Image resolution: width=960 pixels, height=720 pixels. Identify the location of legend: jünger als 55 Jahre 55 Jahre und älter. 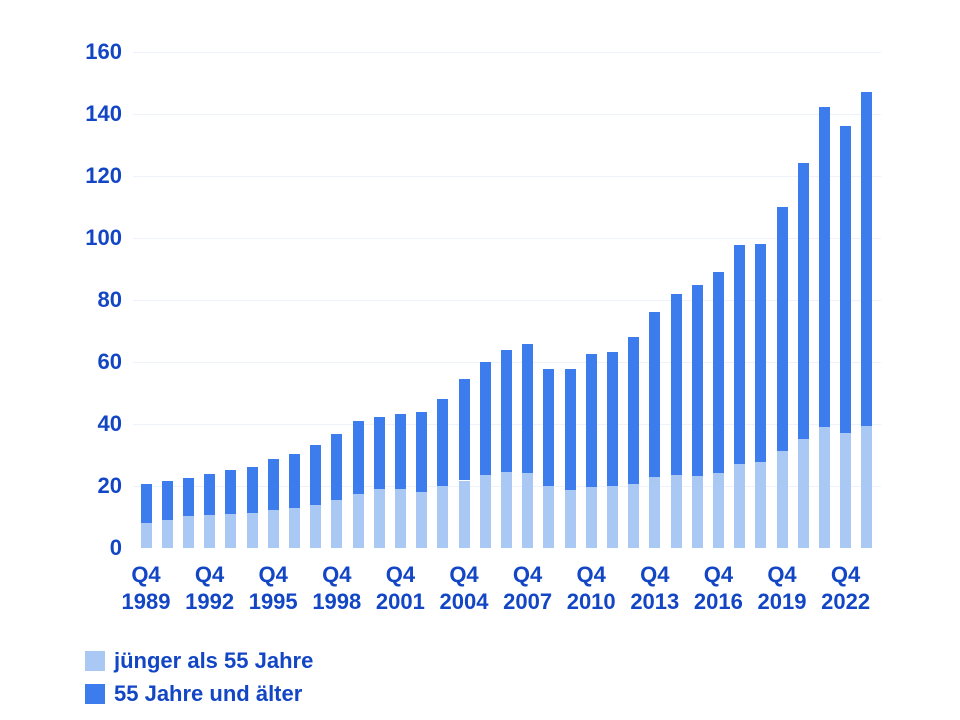
(199, 677).